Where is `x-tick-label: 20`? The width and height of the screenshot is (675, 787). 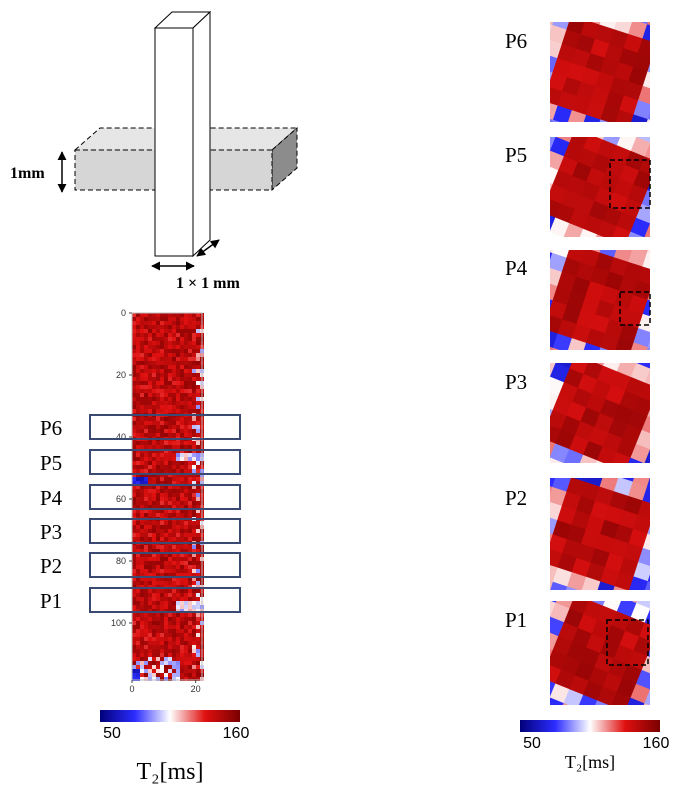
x-tick-label: 20 is located at coordinates (196, 689).